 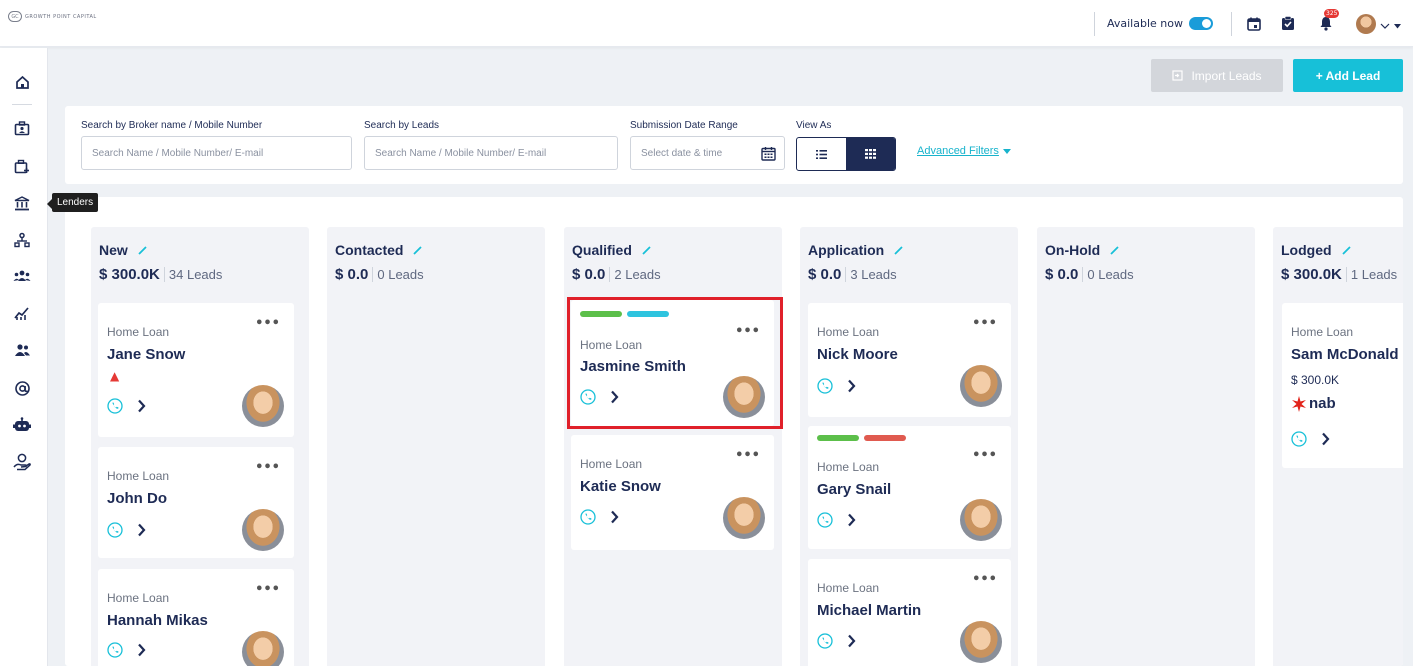 What do you see at coordinates (1094, 23) in the screenshot?
I see `divider` at bounding box center [1094, 23].